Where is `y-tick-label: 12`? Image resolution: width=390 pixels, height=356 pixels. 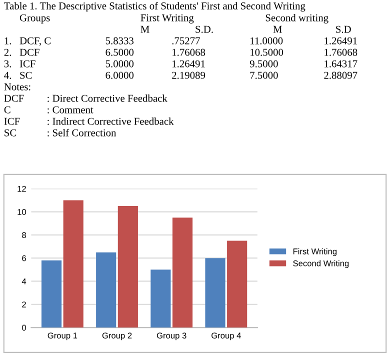
y-tick-label: 12 is located at coordinates (22, 189).